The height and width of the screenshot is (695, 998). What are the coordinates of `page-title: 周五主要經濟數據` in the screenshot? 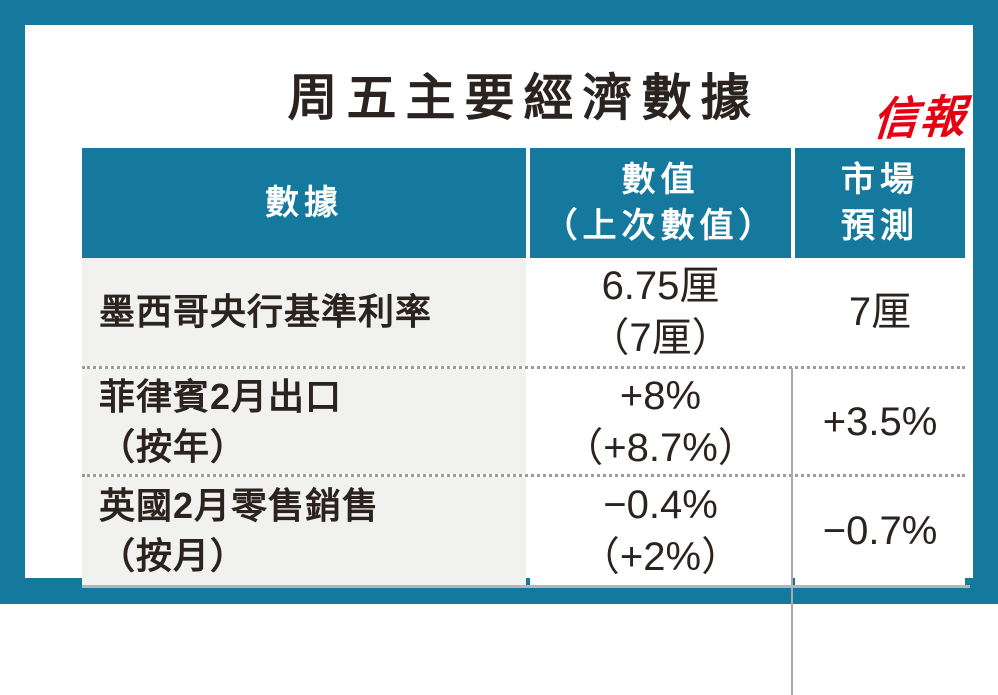 It's located at (523, 98).